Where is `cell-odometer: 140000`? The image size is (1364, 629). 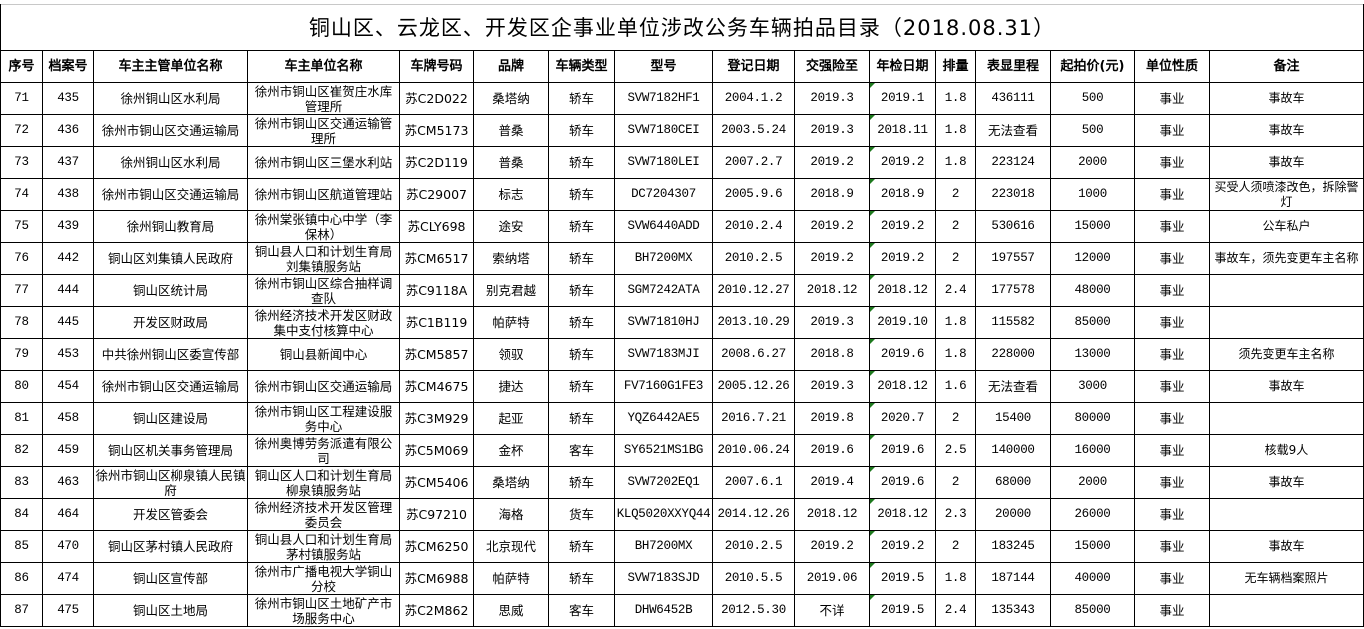
cell-odometer: 140000 is located at coordinates (1013, 450).